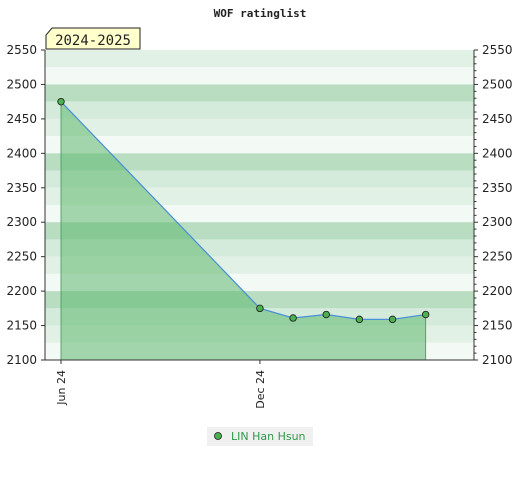  What do you see at coordinates (497, 84) in the screenshot?
I see `y-tick-label-right: 2500` at bounding box center [497, 84].